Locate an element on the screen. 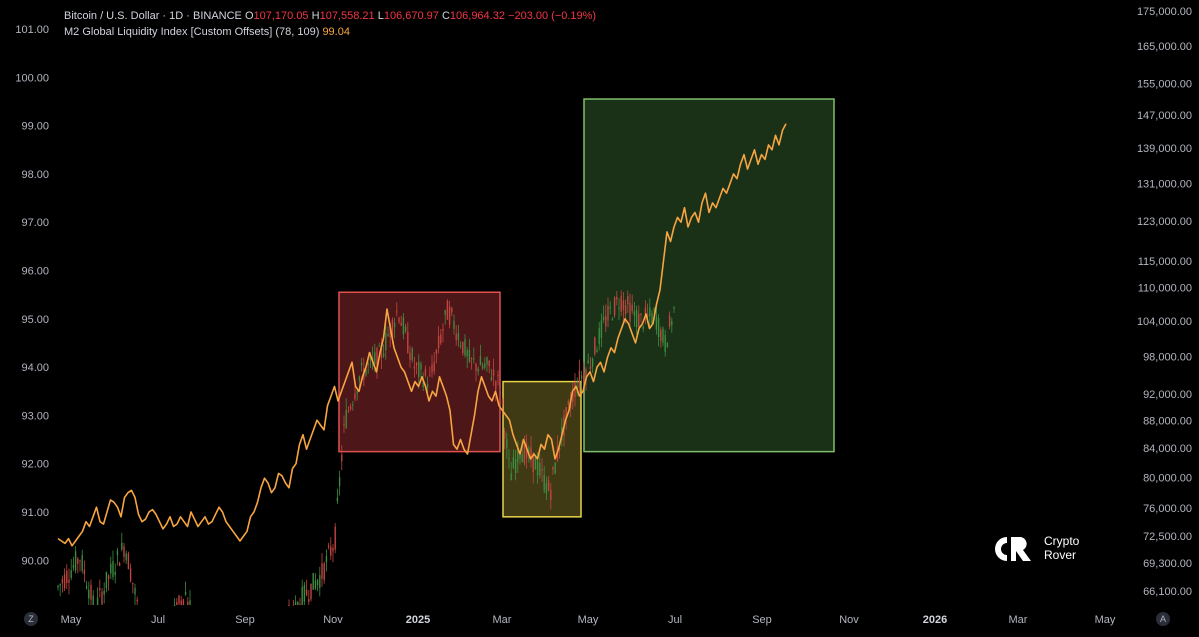 The height and width of the screenshot is (637, 1199). green-box is located at coordinates (709, 275).